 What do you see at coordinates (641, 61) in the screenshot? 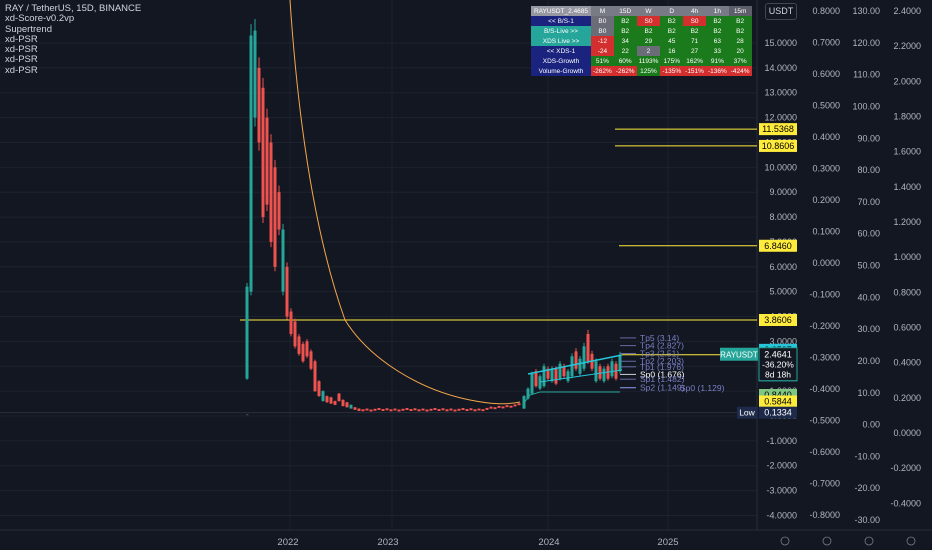
I see `dashboard-row: XDS-Growth 51% 60% 1193% 175% 162% 91% 37%` at bounding box center [641, 61].